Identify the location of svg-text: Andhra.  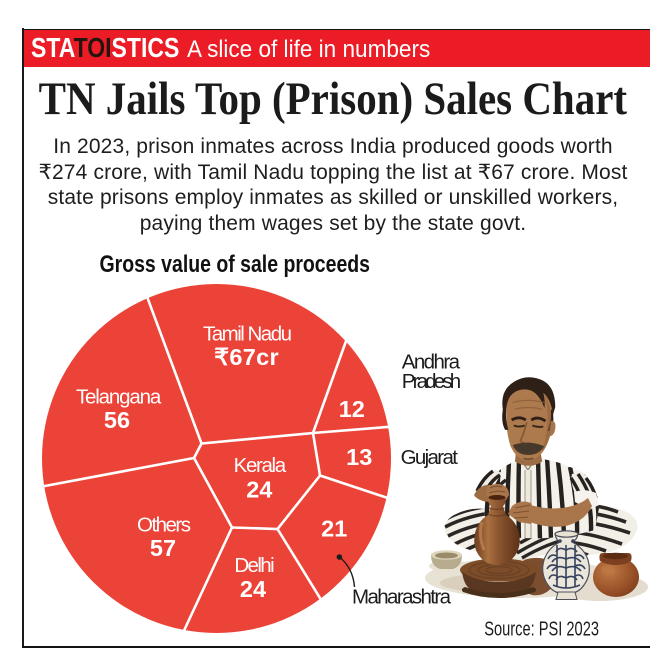
(431, 362).